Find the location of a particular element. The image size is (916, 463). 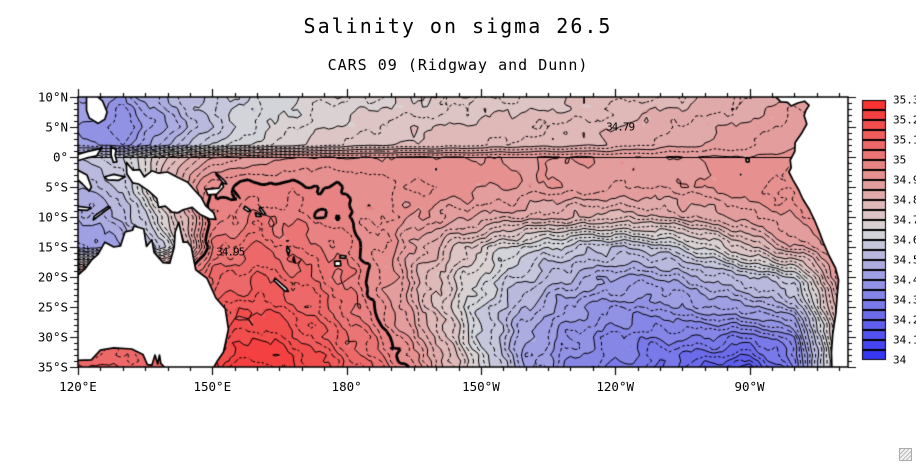

x-tick-label: 120°E is located at coordinates (78, 386).